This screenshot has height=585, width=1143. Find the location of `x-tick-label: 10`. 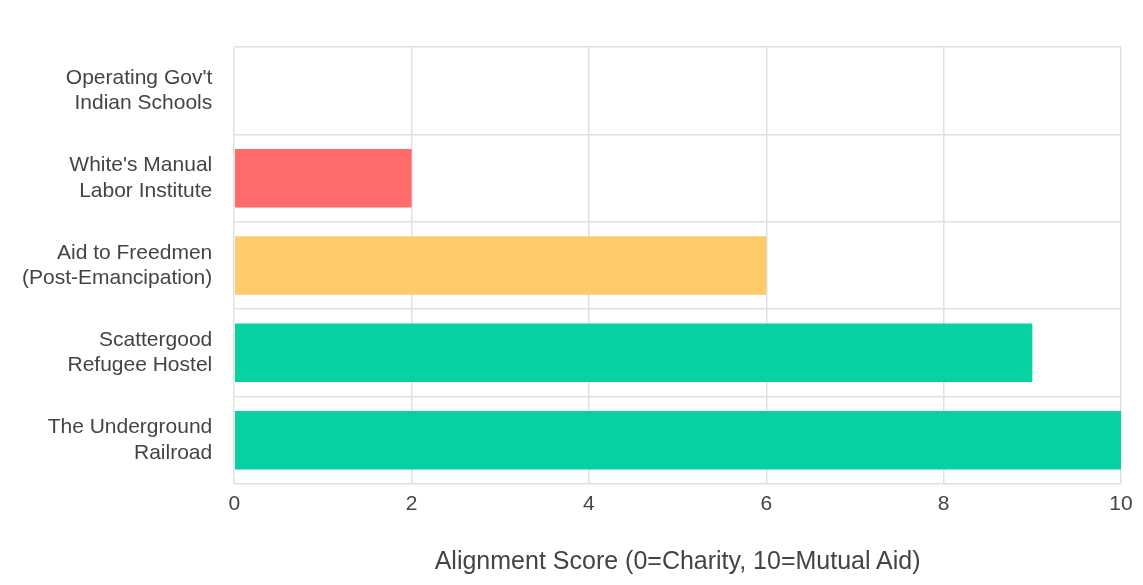

x-tick-label: 10 is located at coordinates (1121, 503).